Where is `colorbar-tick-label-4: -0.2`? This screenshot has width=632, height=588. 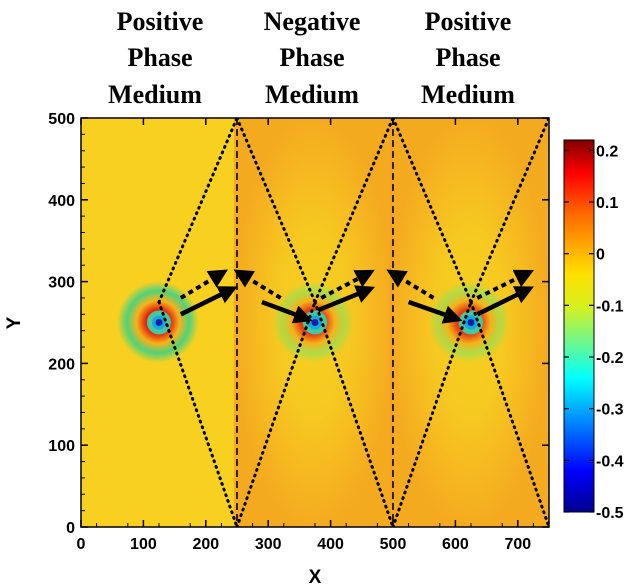 colorbar-tick-label-4: -0.2 is located at coordinates (610, 358).